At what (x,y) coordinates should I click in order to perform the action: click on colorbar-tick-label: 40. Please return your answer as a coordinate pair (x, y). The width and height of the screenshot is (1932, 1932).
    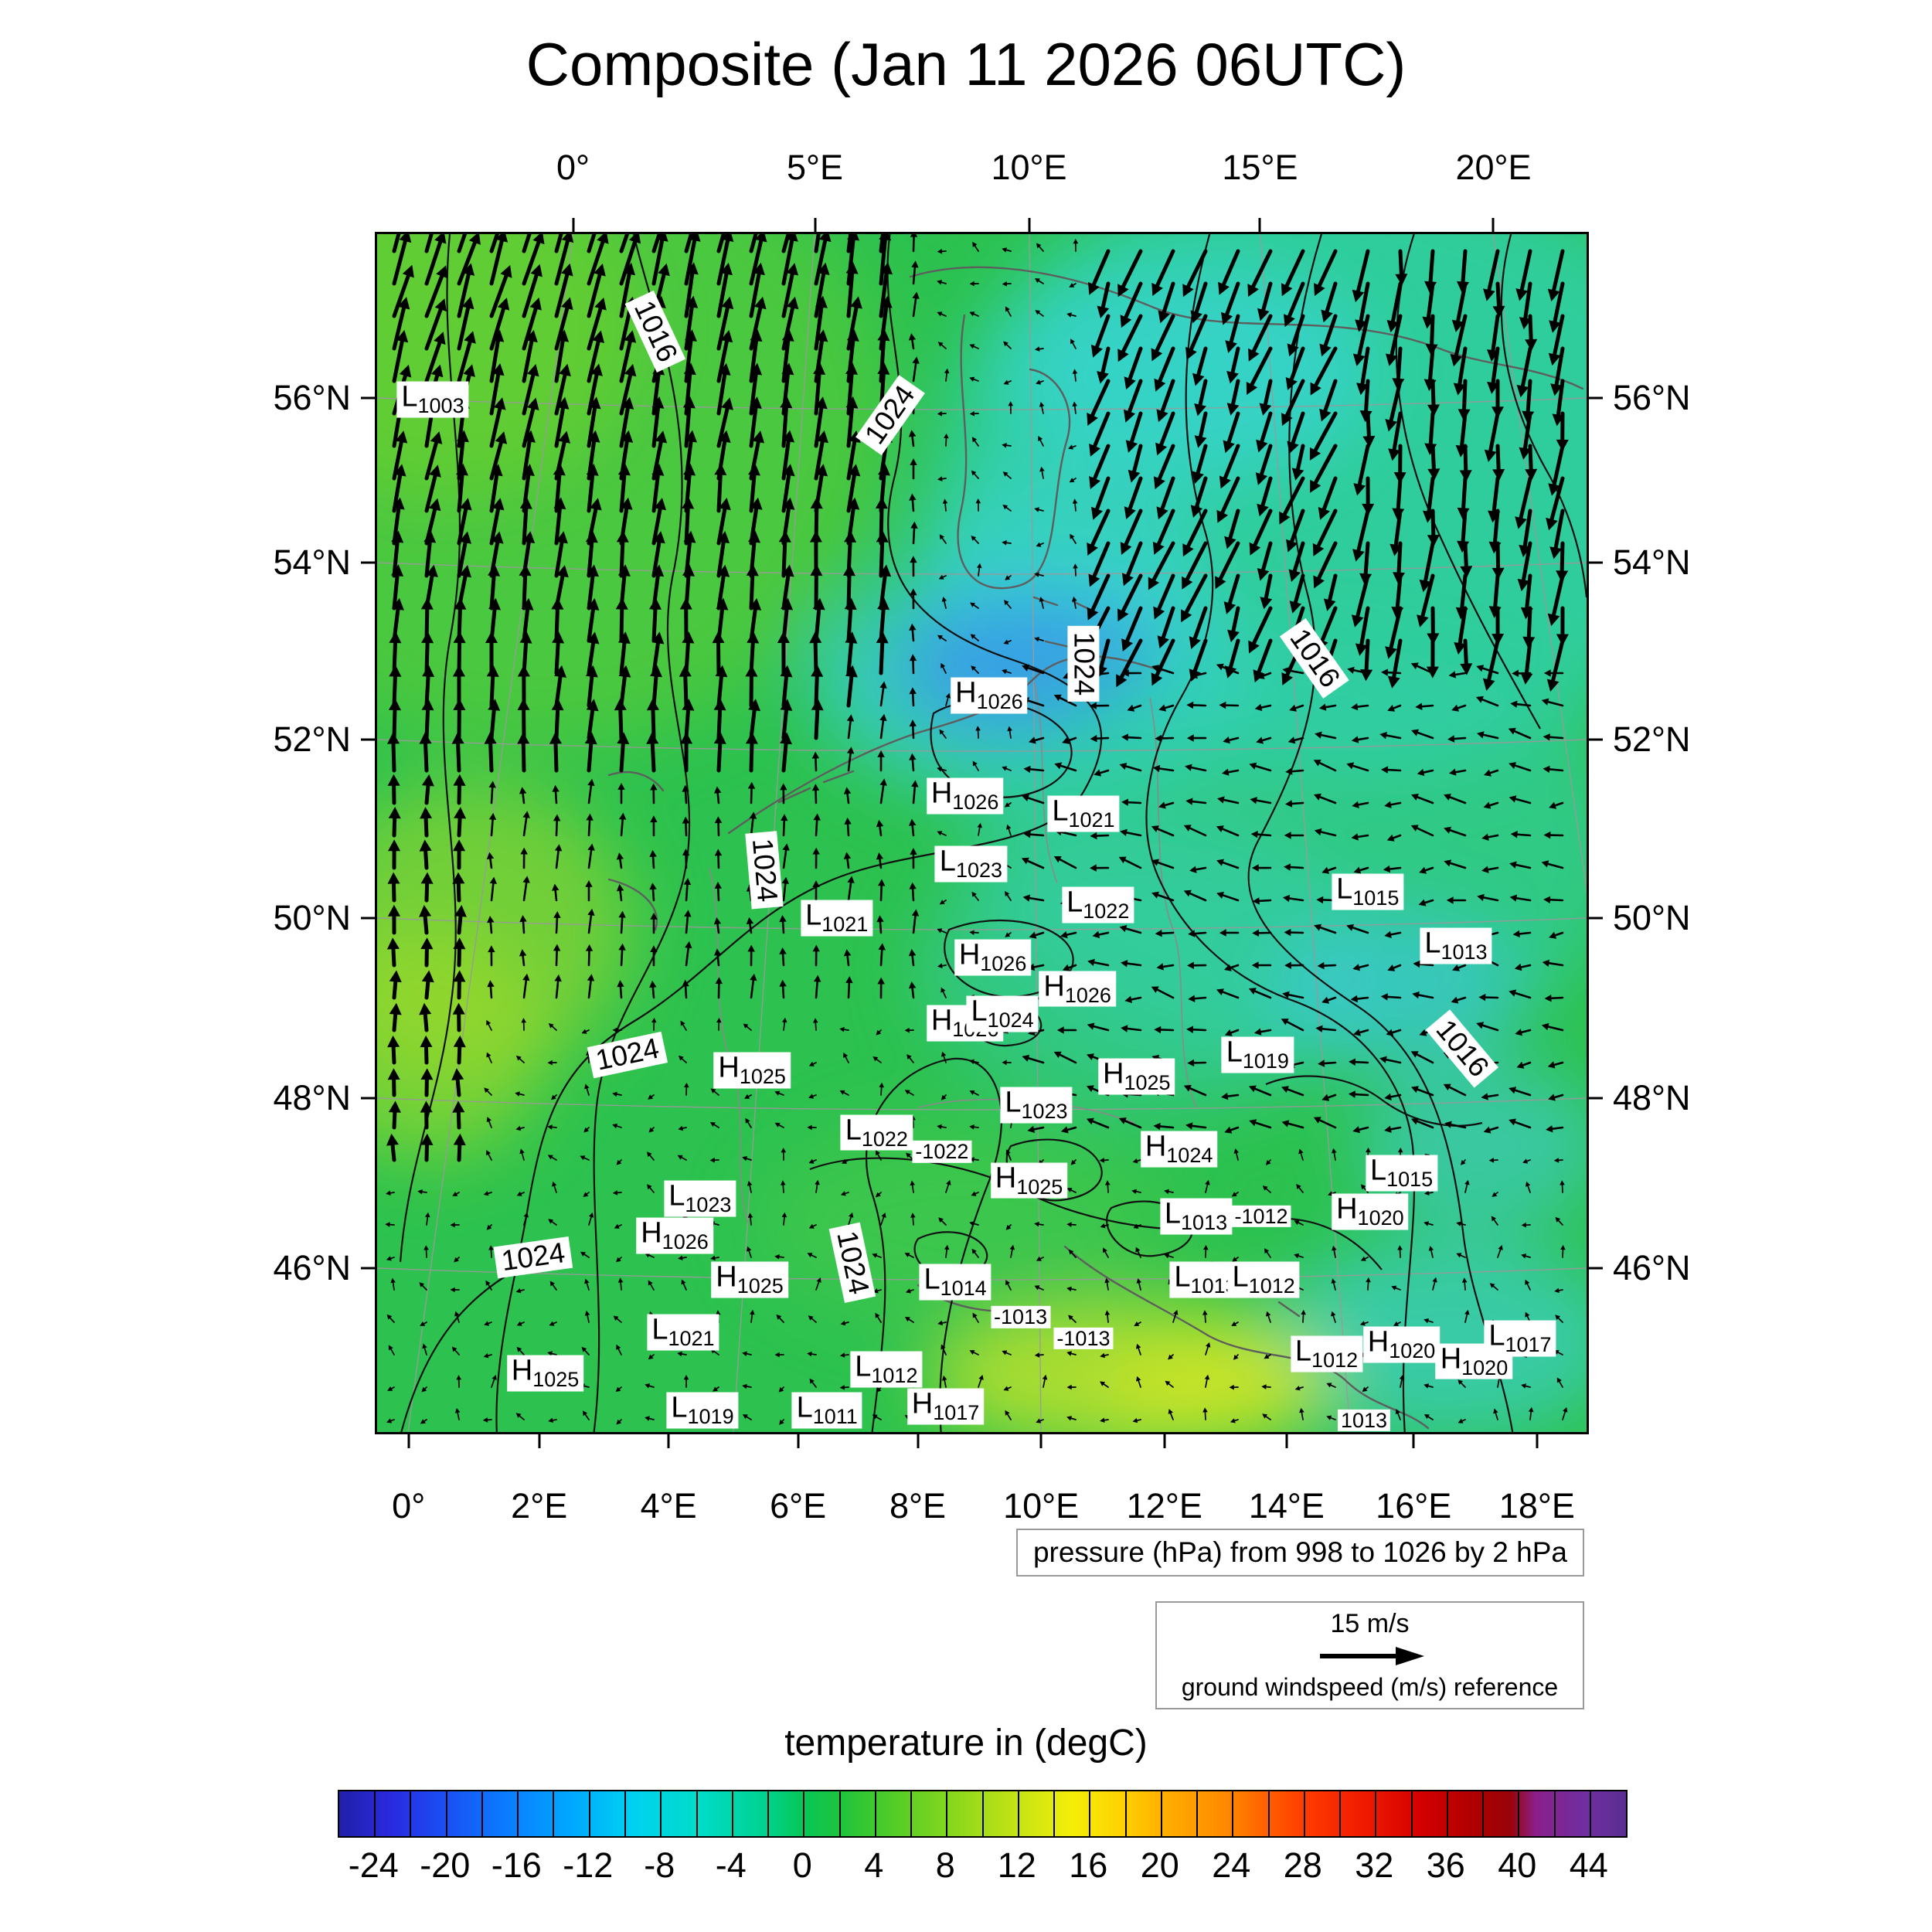
    Looking at the image, I should click on (1518, 1865).